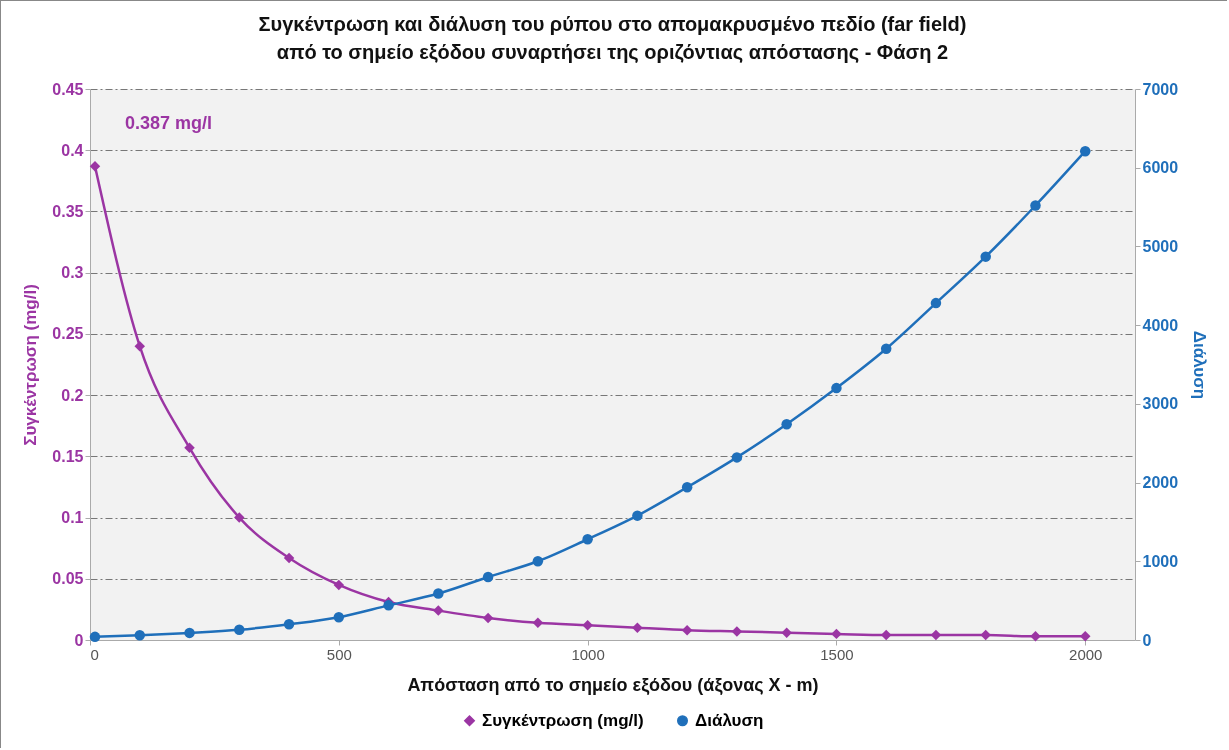 Image resolution: width=1229 pixels, height=750 pixels. What do you see at coordinates (1160, 561) in the screenshot?
I see `y2-tick-label: 1000` at bounding box center [1160, 561].